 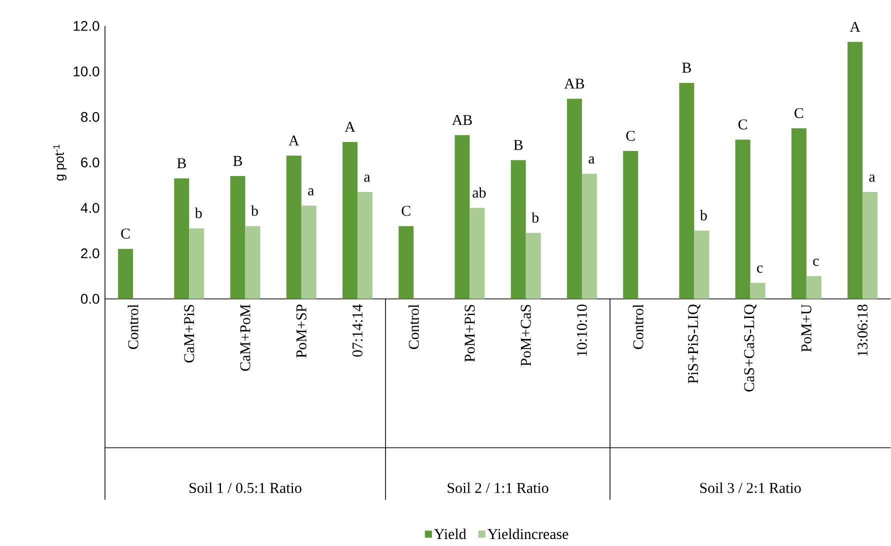 I want to click on x-tick-label: PoM+CaS, so click(x=525, y=335).